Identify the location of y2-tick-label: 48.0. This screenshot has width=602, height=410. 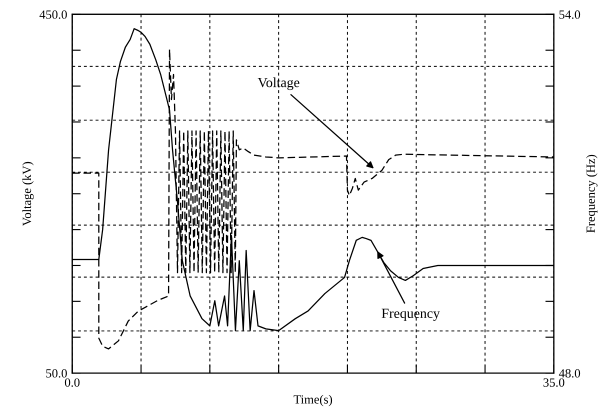
(569, 373).